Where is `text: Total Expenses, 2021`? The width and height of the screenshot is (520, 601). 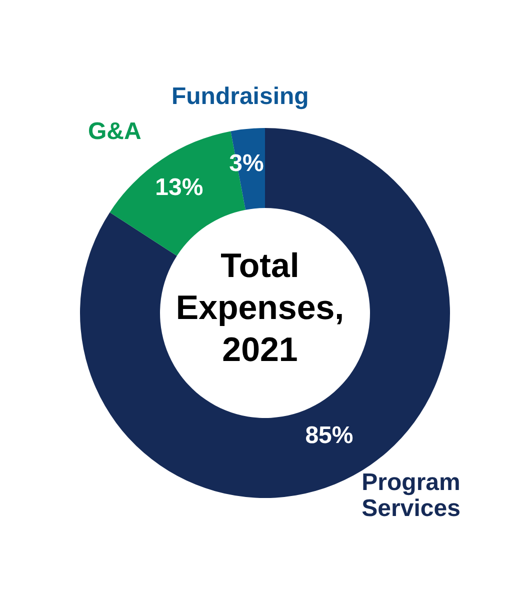
text: Total Expenses, 2021 is located at coordinates (260, 308).